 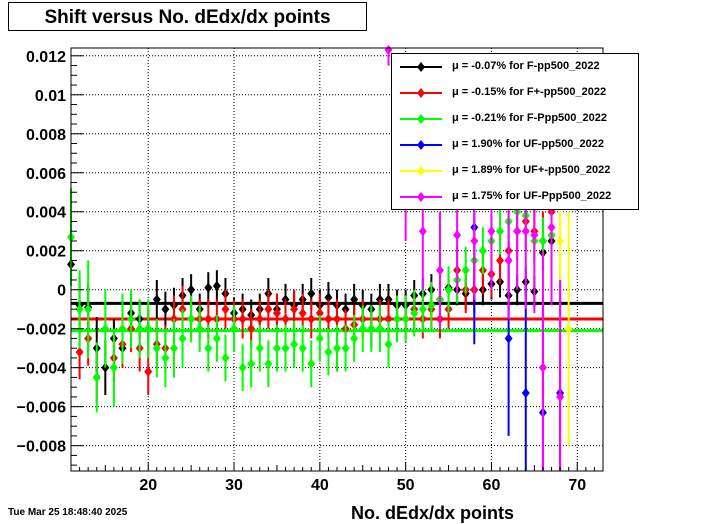 What do you see at coordinates (46, 213) in the screenshot?
I see `y-tick-label: 0.004` at bounding box center [46, 213].